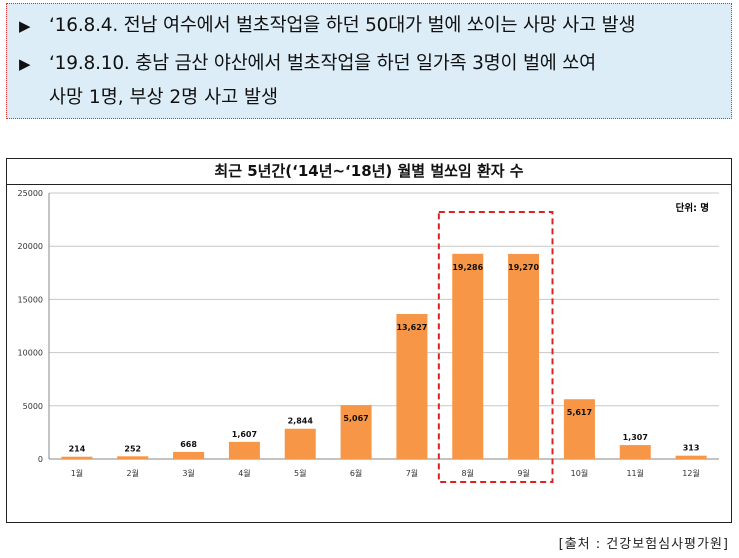  Describe the element at coordinates (244, 434) in the screenshot. I see `bar-value-label: 1,607` at that location.